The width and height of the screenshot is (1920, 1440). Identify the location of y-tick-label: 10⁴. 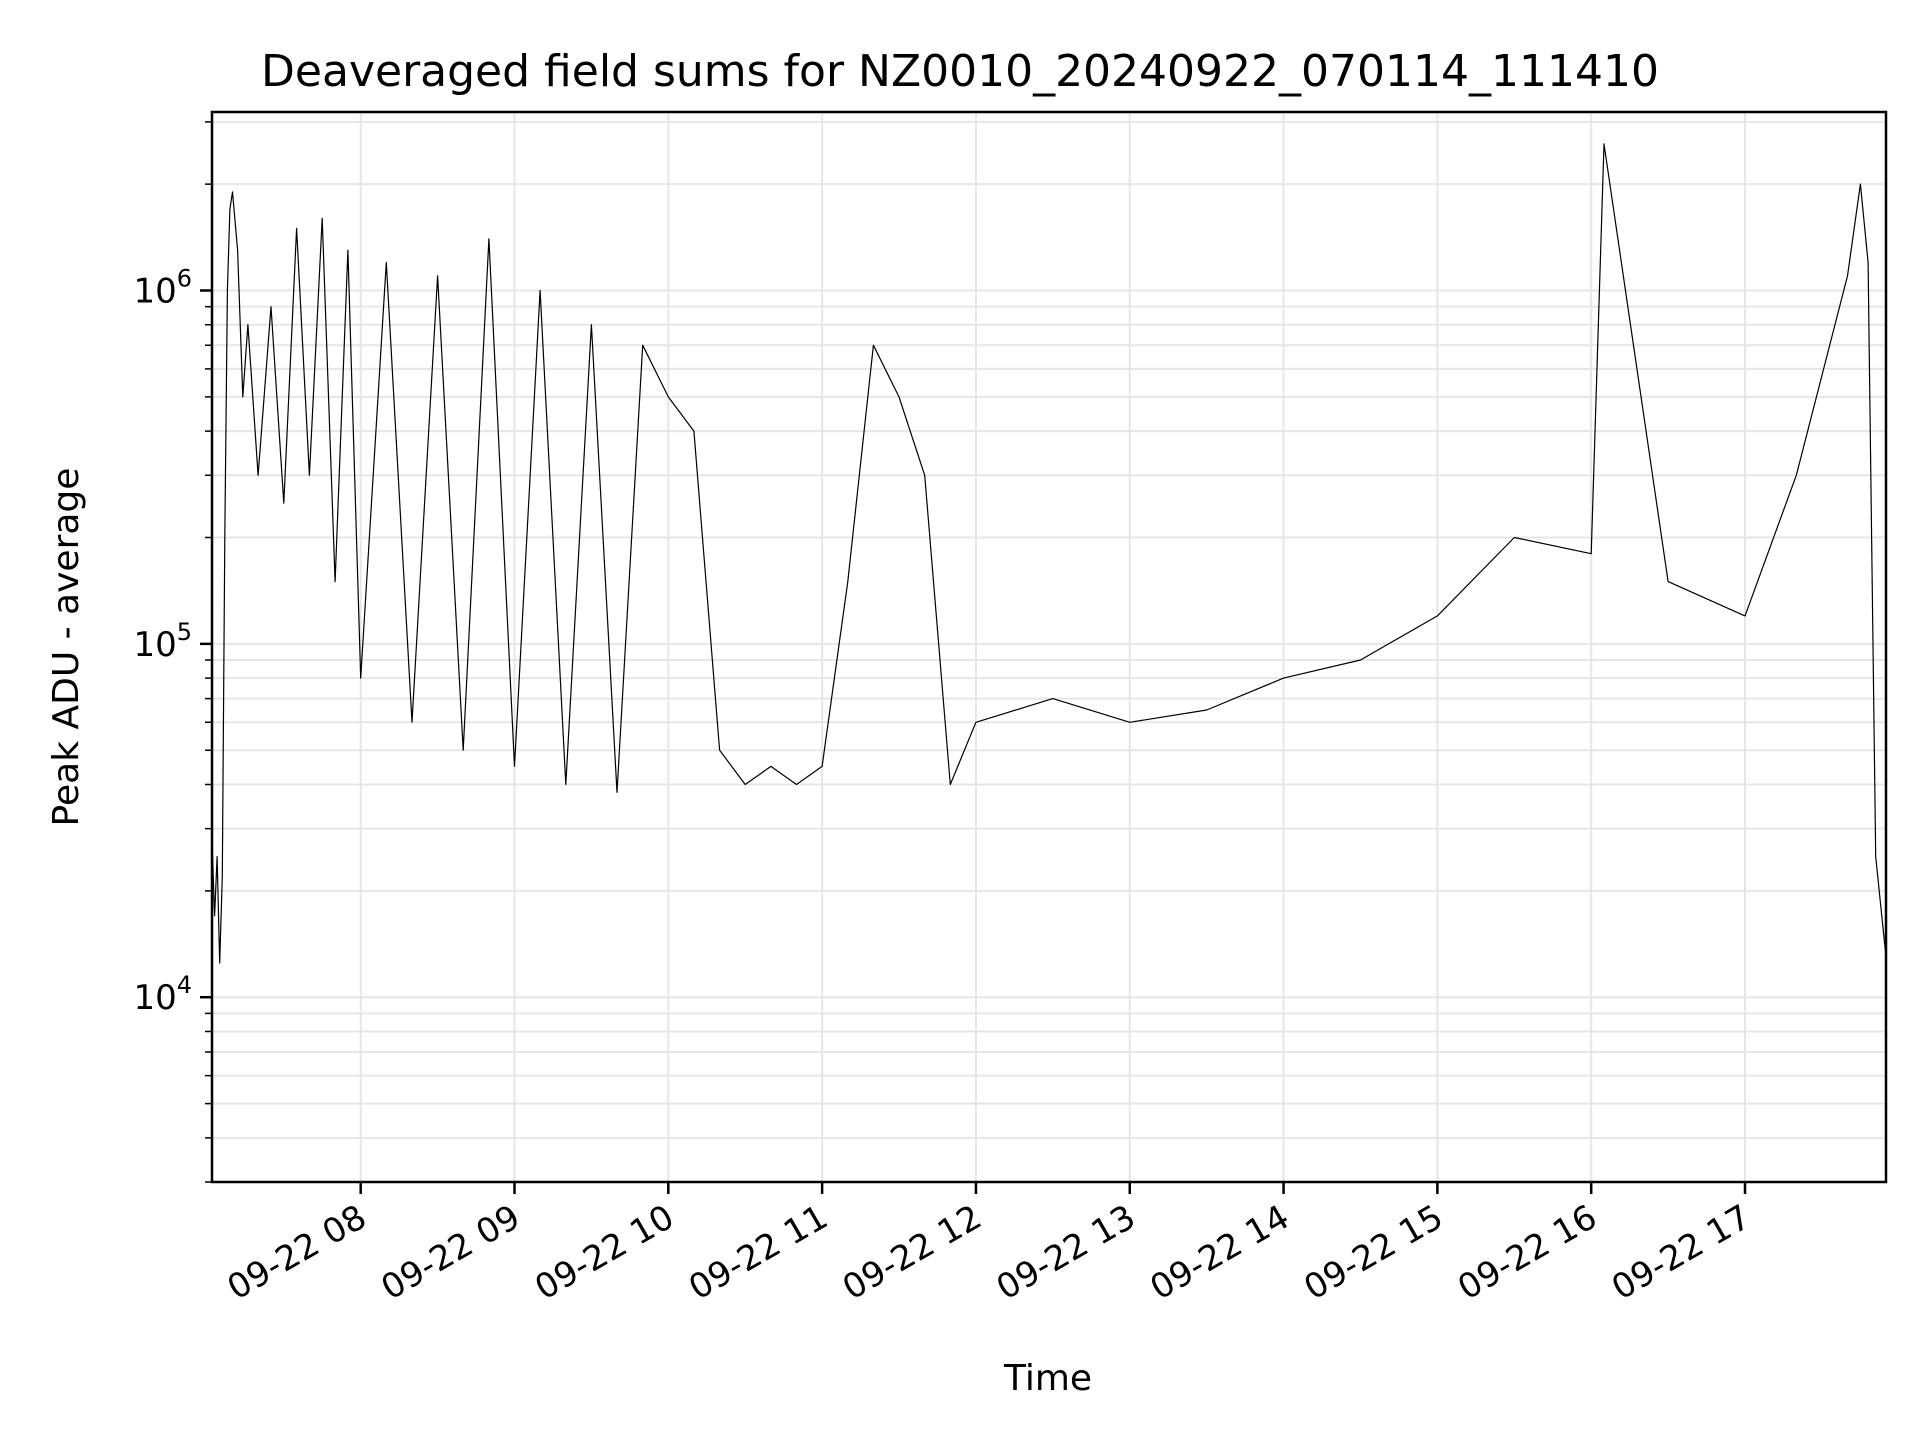
(162, 994).